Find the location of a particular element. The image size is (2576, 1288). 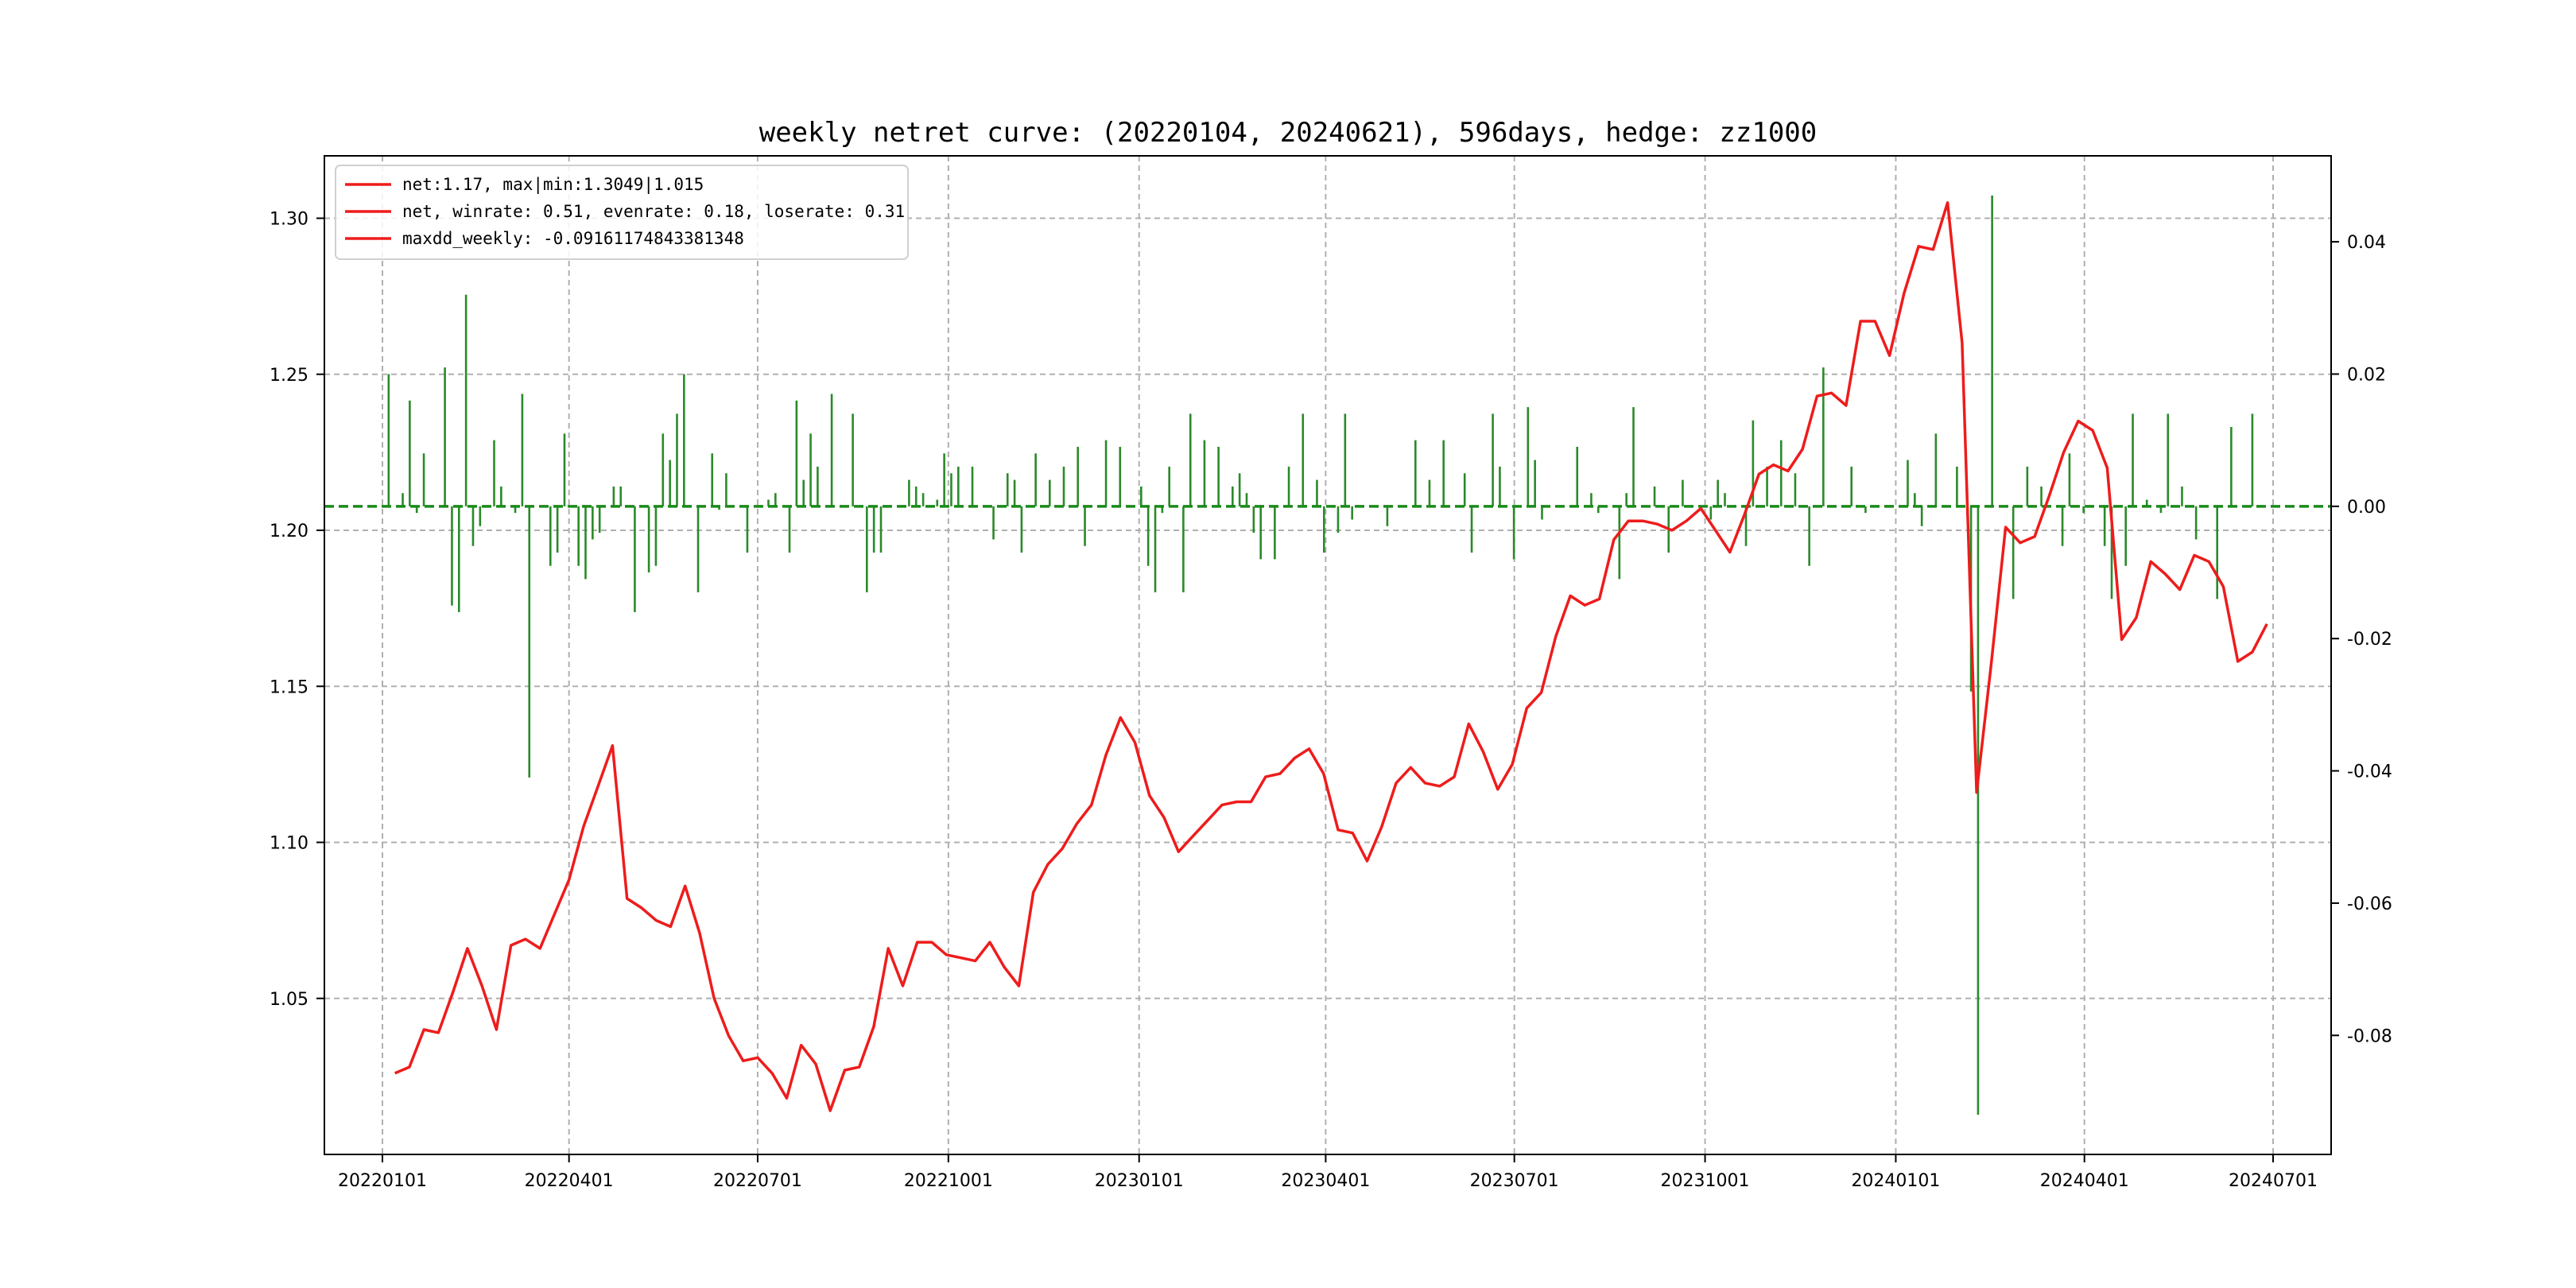

x-tick-label: 20220701 is located at coordinates (758, 1181).